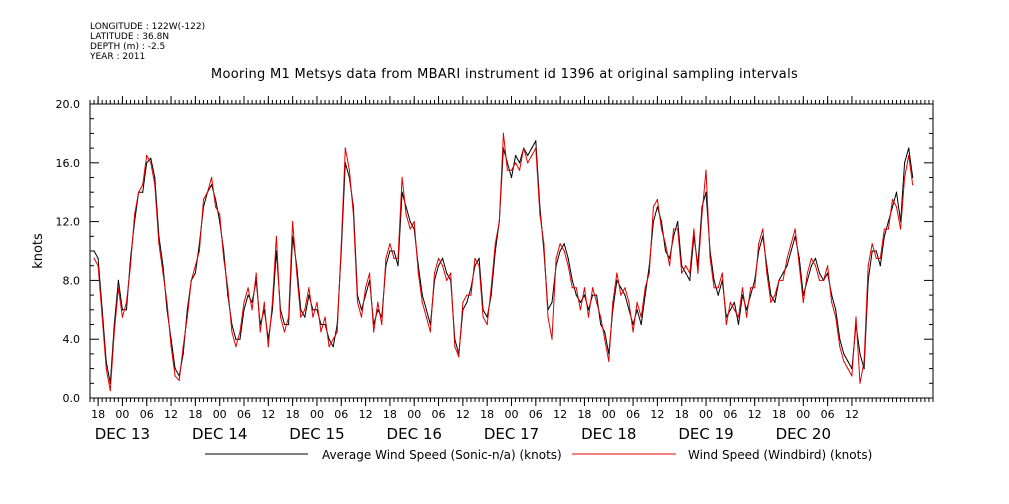 This screenshot has width=1009, height=504. I want to click on y-tick-label: 16.0, so click(68, 163).